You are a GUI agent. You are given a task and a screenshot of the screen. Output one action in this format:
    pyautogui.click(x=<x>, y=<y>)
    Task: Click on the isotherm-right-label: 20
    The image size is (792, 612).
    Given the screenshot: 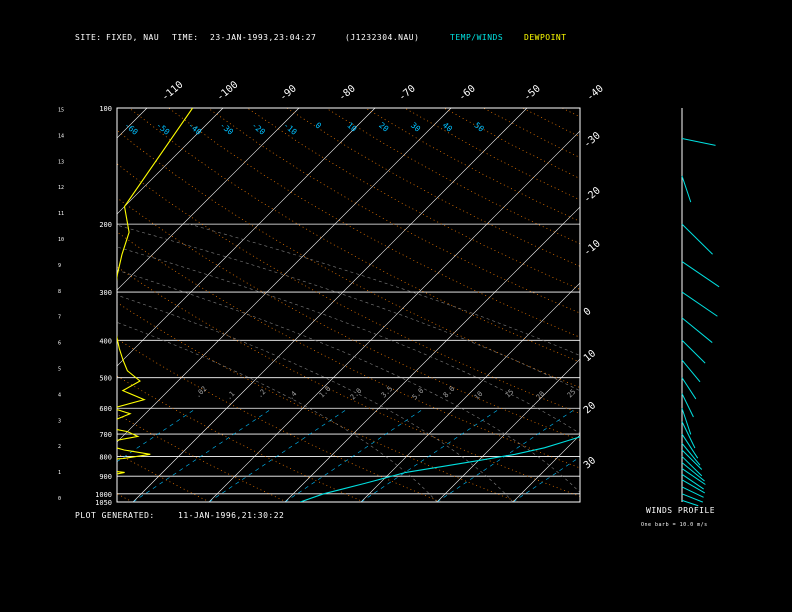 What is the action you would take?
    pyautogui.click(x=590, y=408)
    